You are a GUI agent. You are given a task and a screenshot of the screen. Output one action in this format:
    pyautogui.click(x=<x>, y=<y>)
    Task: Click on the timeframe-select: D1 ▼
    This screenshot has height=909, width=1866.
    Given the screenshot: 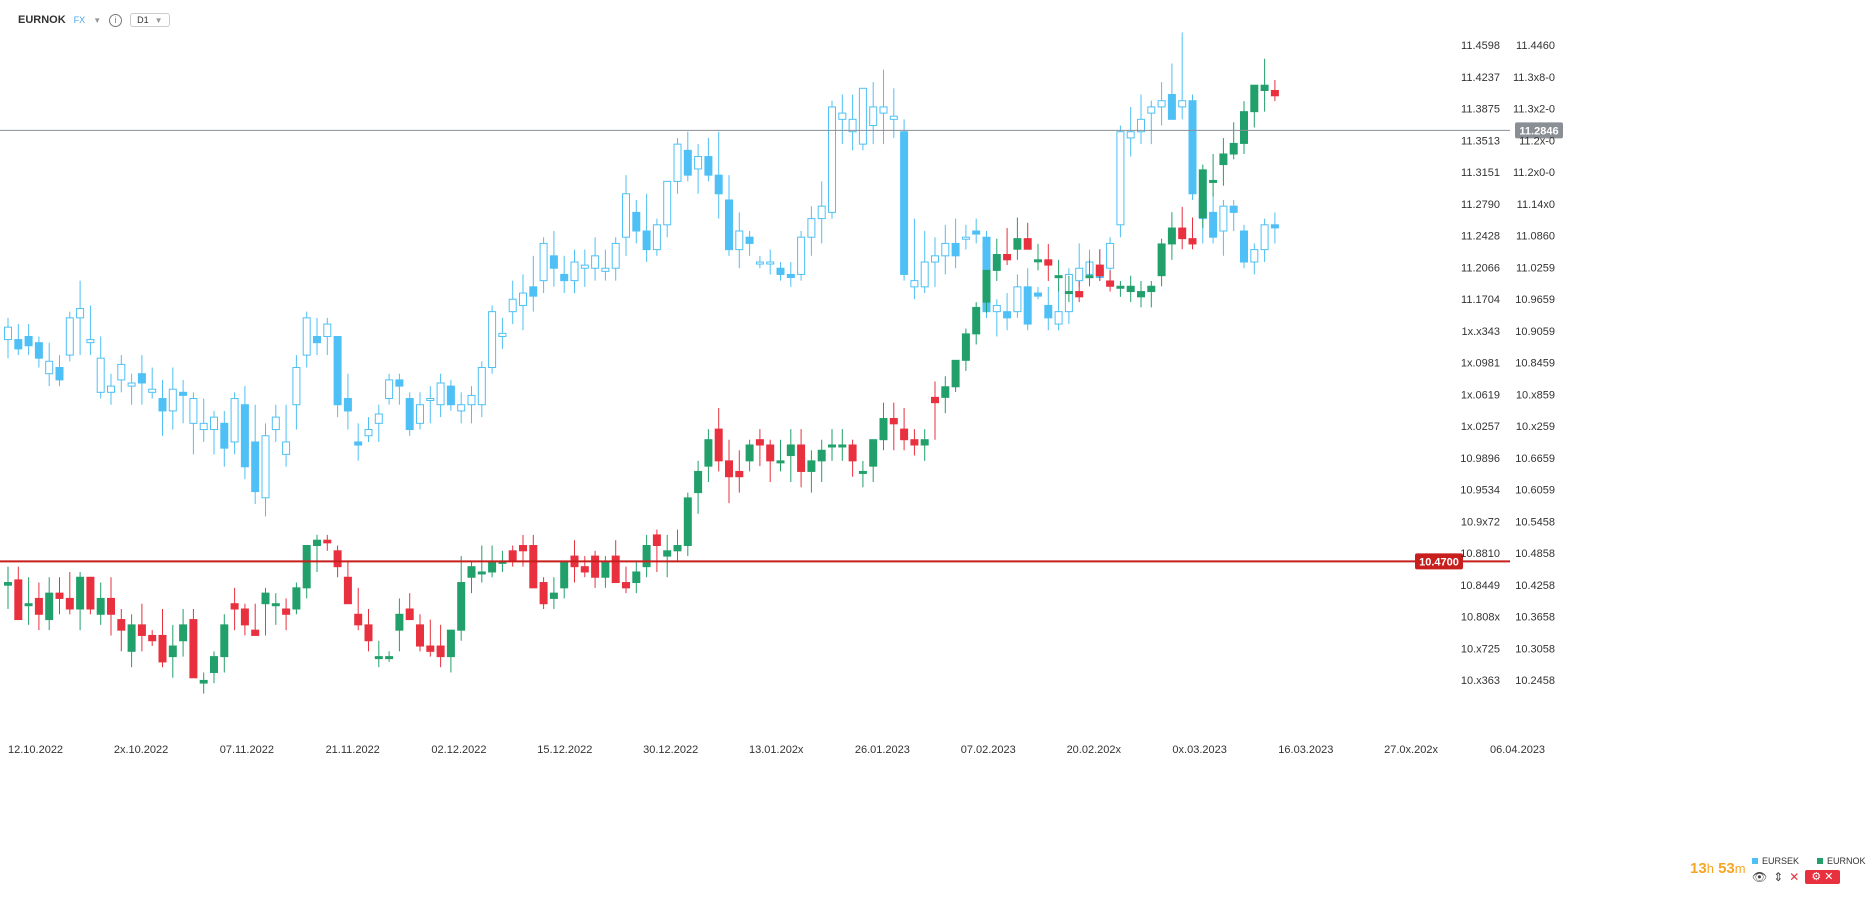 What is the action you would take?
    pyautogui.click(x=150, y=20)
    